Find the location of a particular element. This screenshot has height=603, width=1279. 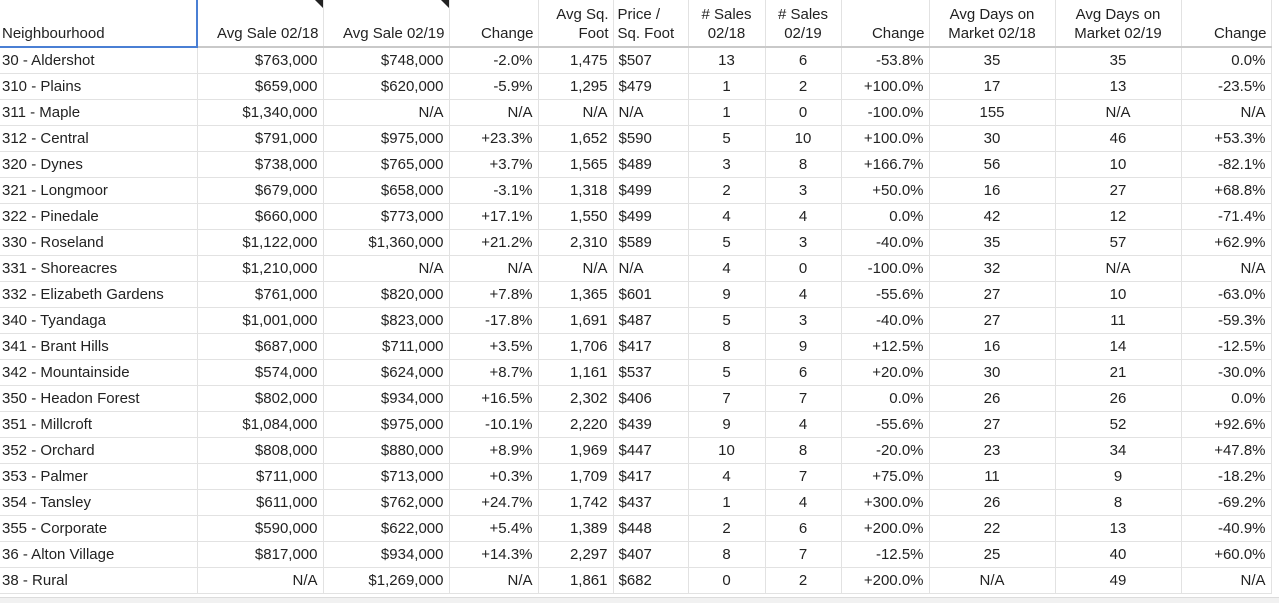

cell-avg-sq-foot: 1,161 is located at coordinates (576, 372).